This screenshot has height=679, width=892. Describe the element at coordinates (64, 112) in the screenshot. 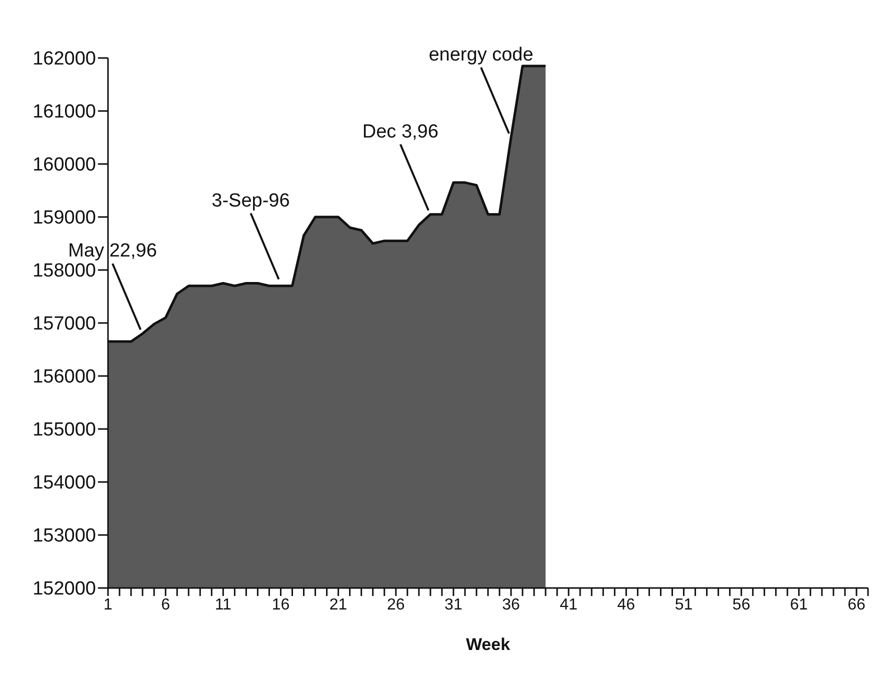

I see `y-tick-label: 161000` at that location.